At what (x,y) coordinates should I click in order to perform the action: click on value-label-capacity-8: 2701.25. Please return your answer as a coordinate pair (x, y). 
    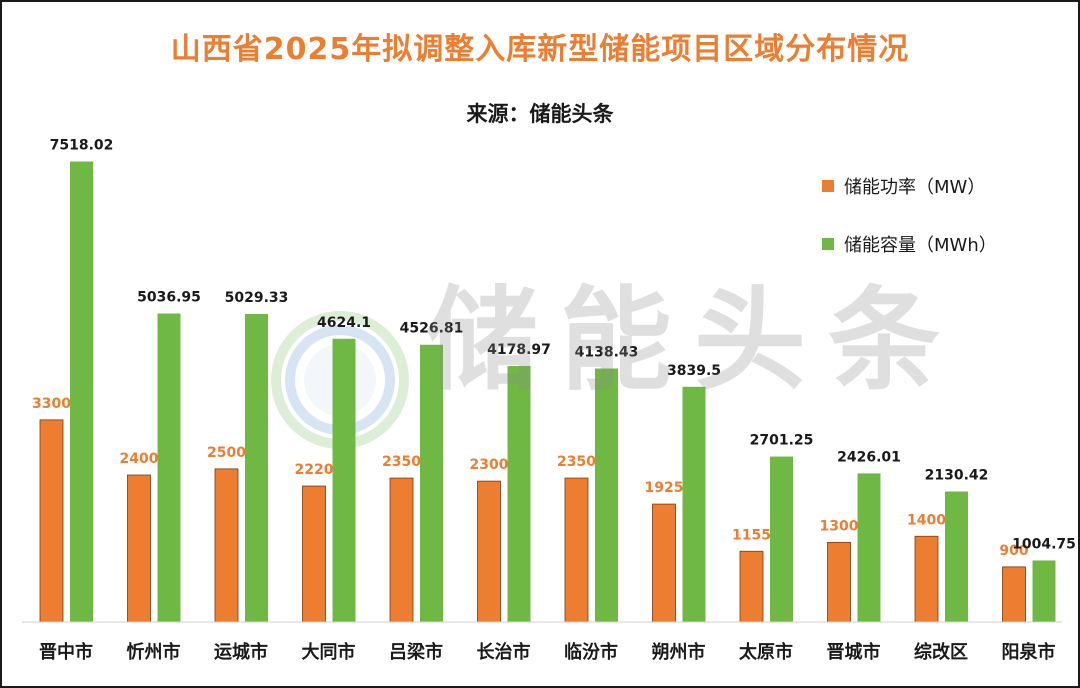
    Looking at the image, I should click on (782, 441).